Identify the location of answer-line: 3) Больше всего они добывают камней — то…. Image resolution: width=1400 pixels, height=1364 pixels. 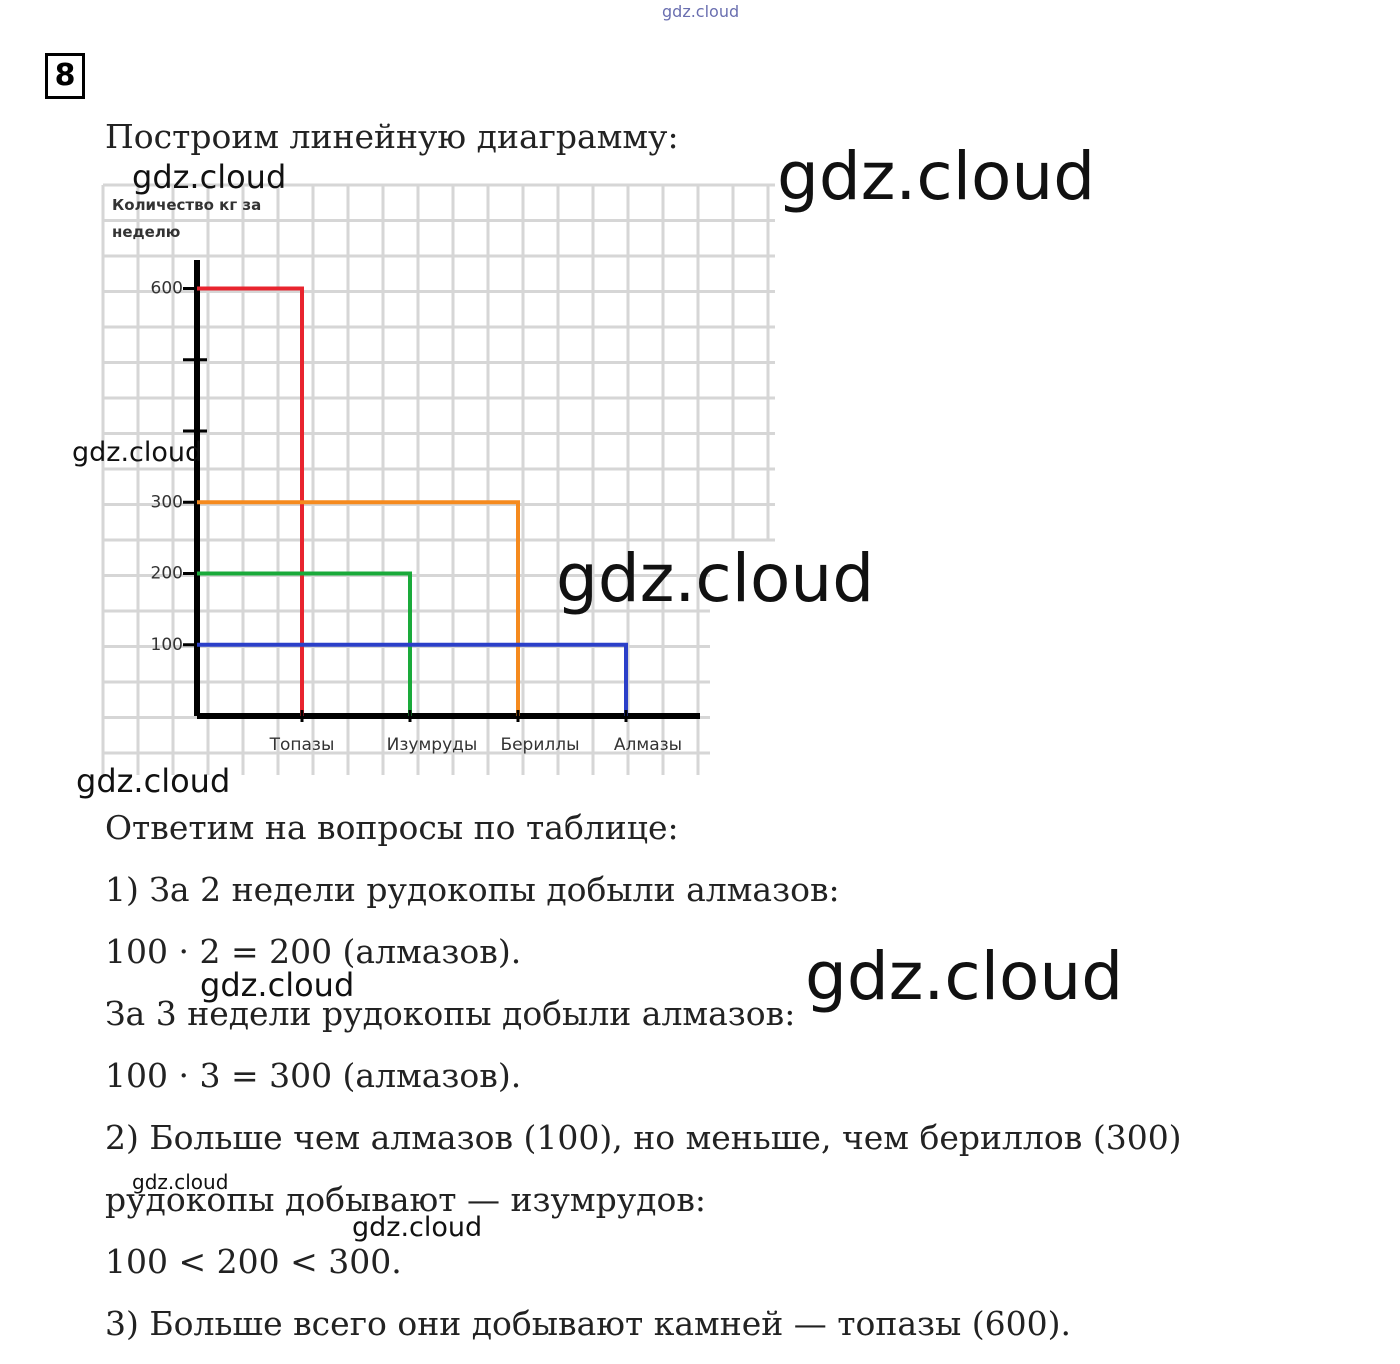
(588, 1323).